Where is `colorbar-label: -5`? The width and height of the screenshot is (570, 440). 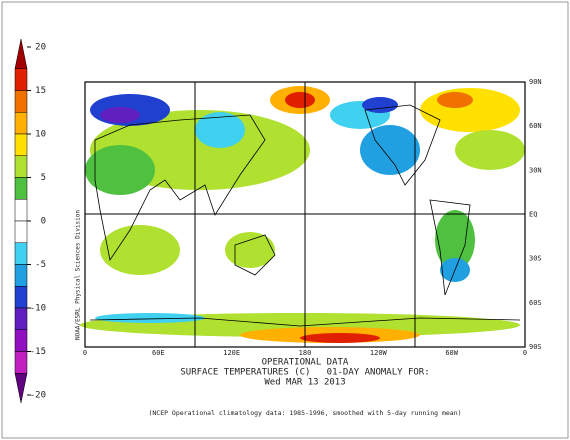 colorbar-label: -5 is located at coordinates (40, 265).